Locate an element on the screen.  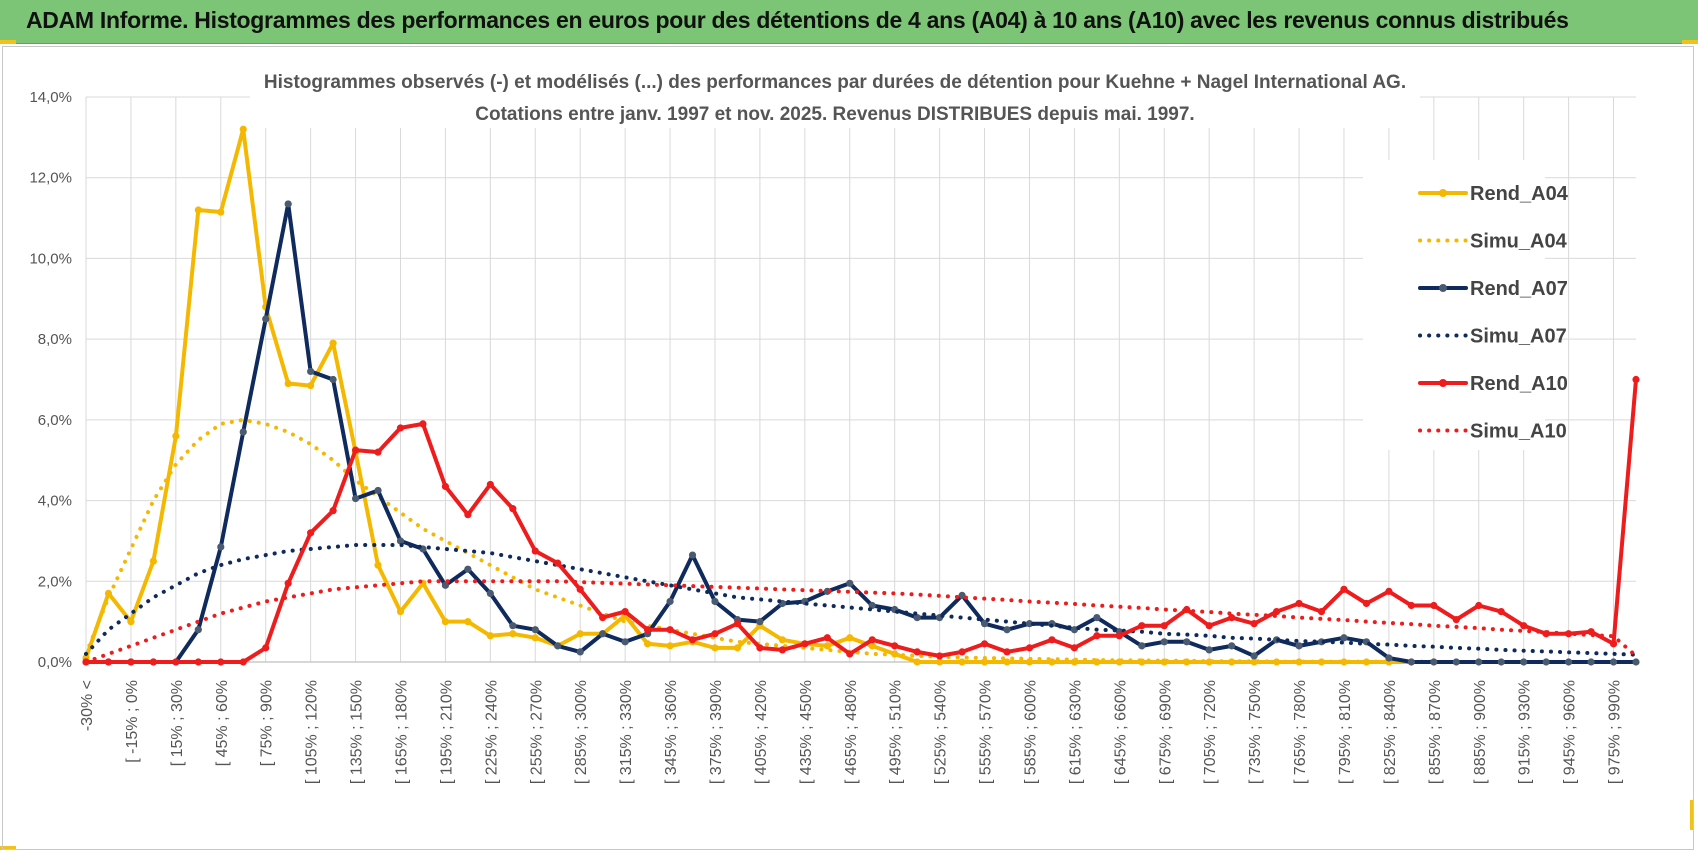
x-tick-label: -30% < is located at coordinates (87, 705).